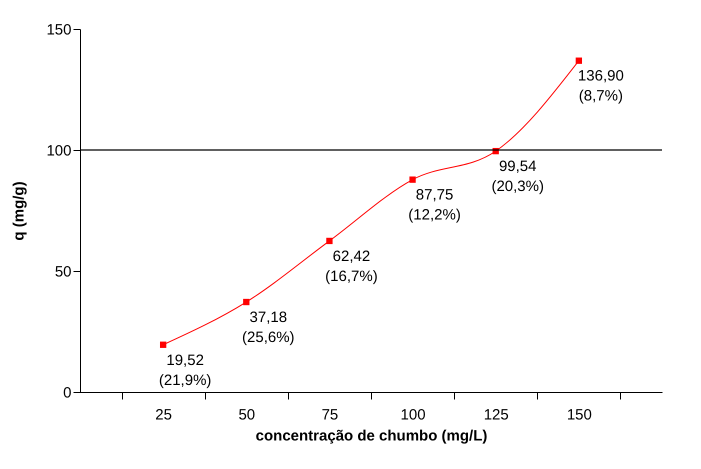 This screenshot has height=469, width=701. What do you see at coordinates (59, 30) in the screenshot?
I see `y-tick-label: 150` at bounding box center [59, 30].